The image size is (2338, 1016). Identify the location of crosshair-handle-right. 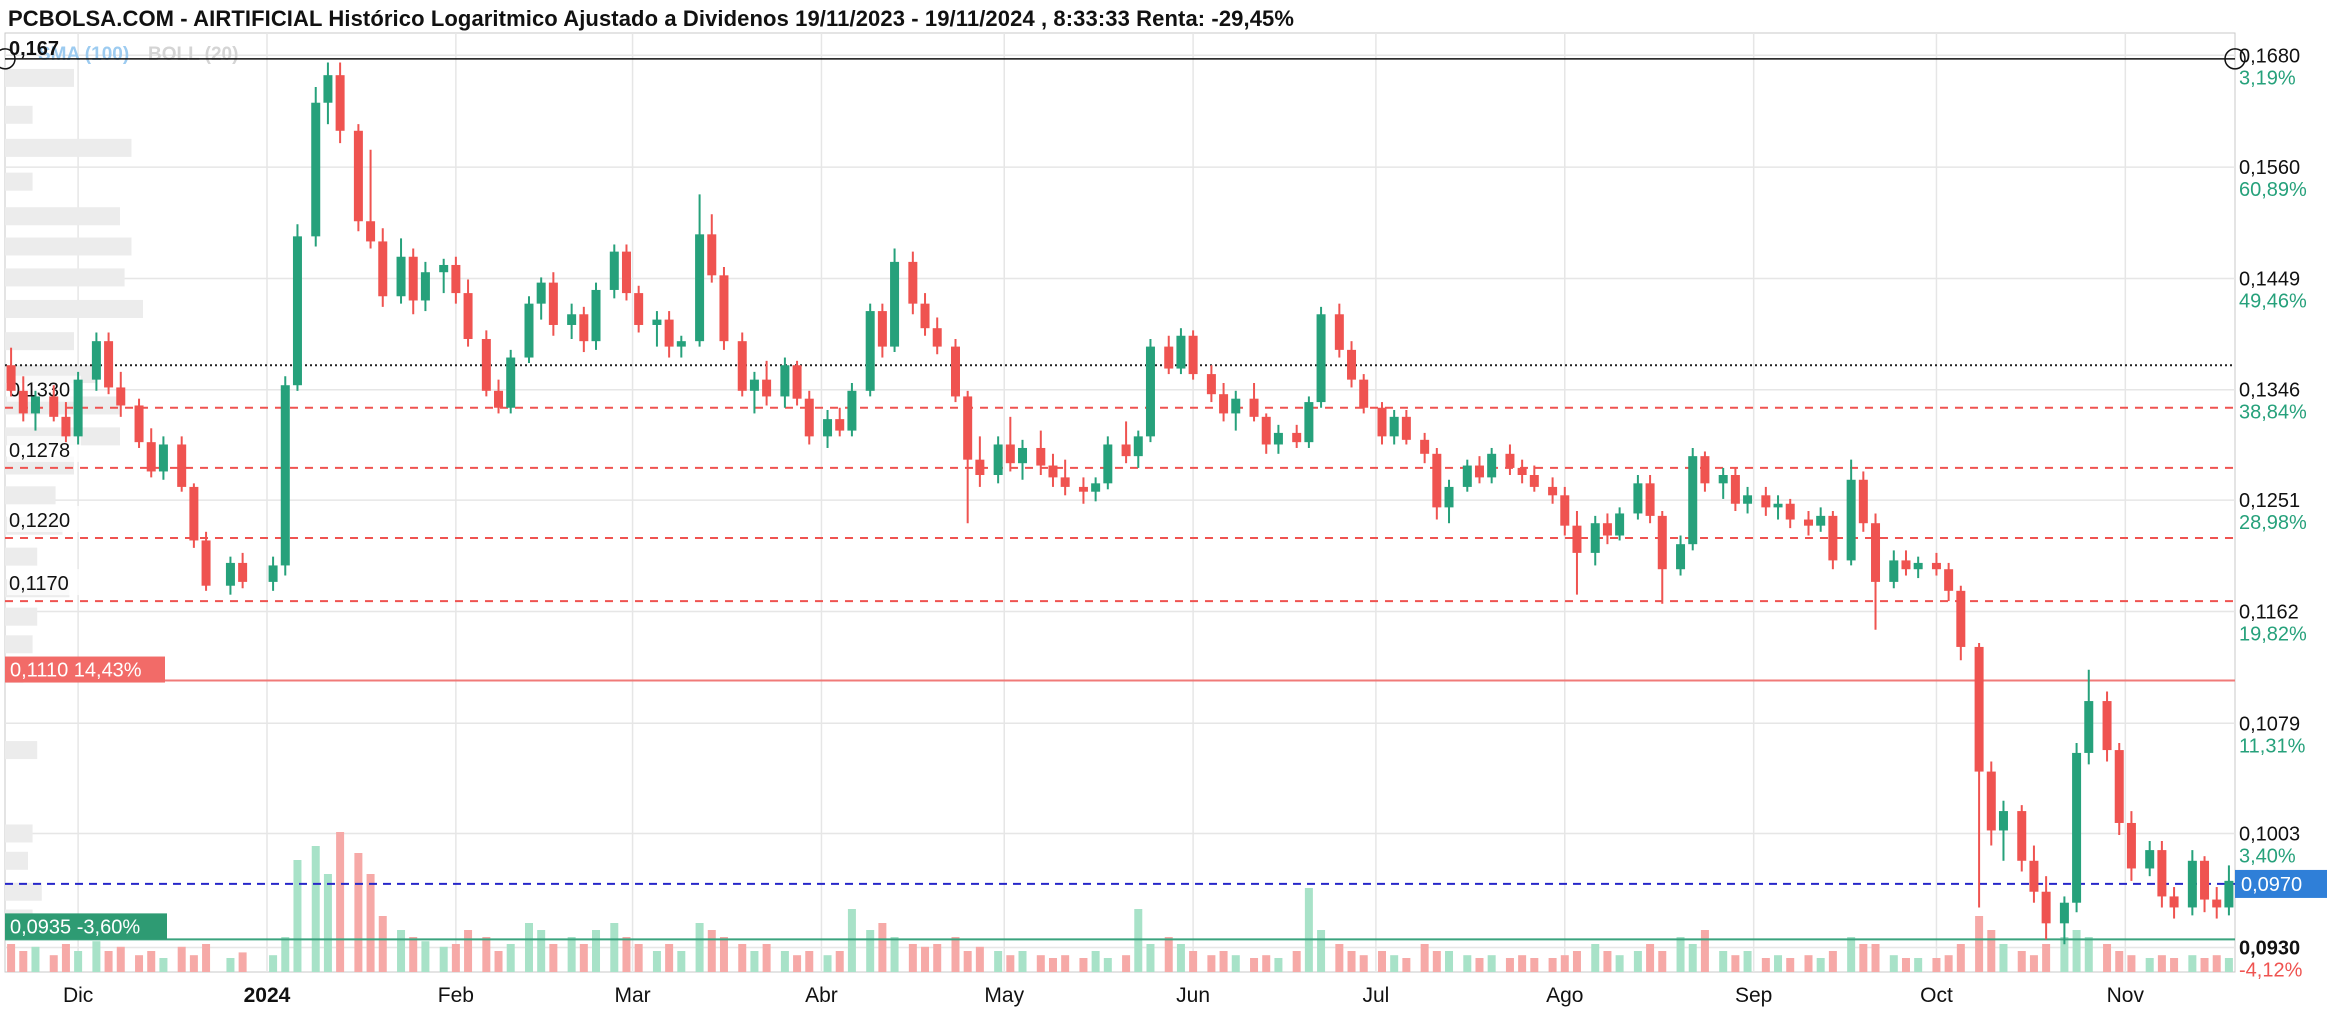
(2235, 59).